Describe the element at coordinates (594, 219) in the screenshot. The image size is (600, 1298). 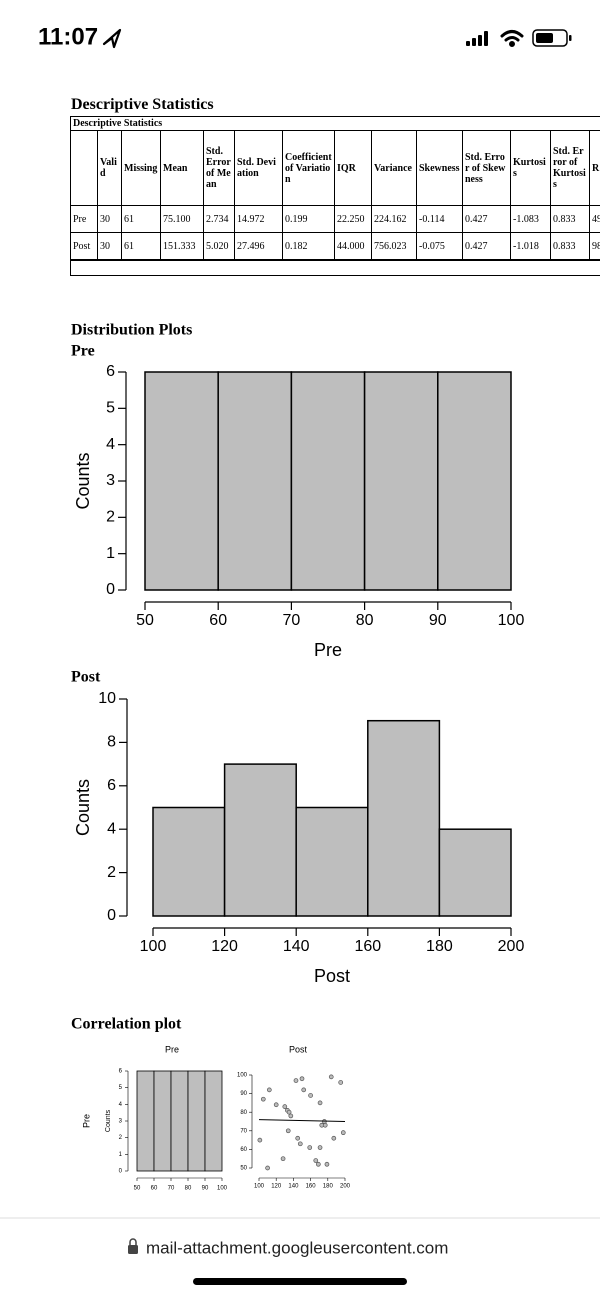
I see `cell: 49.0` at that location.